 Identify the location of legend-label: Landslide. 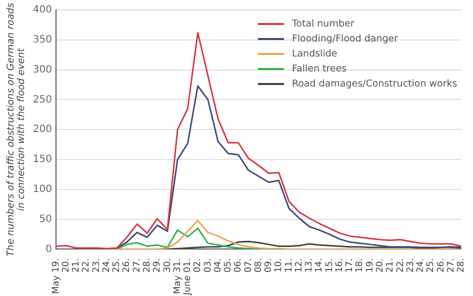
(315, 54).